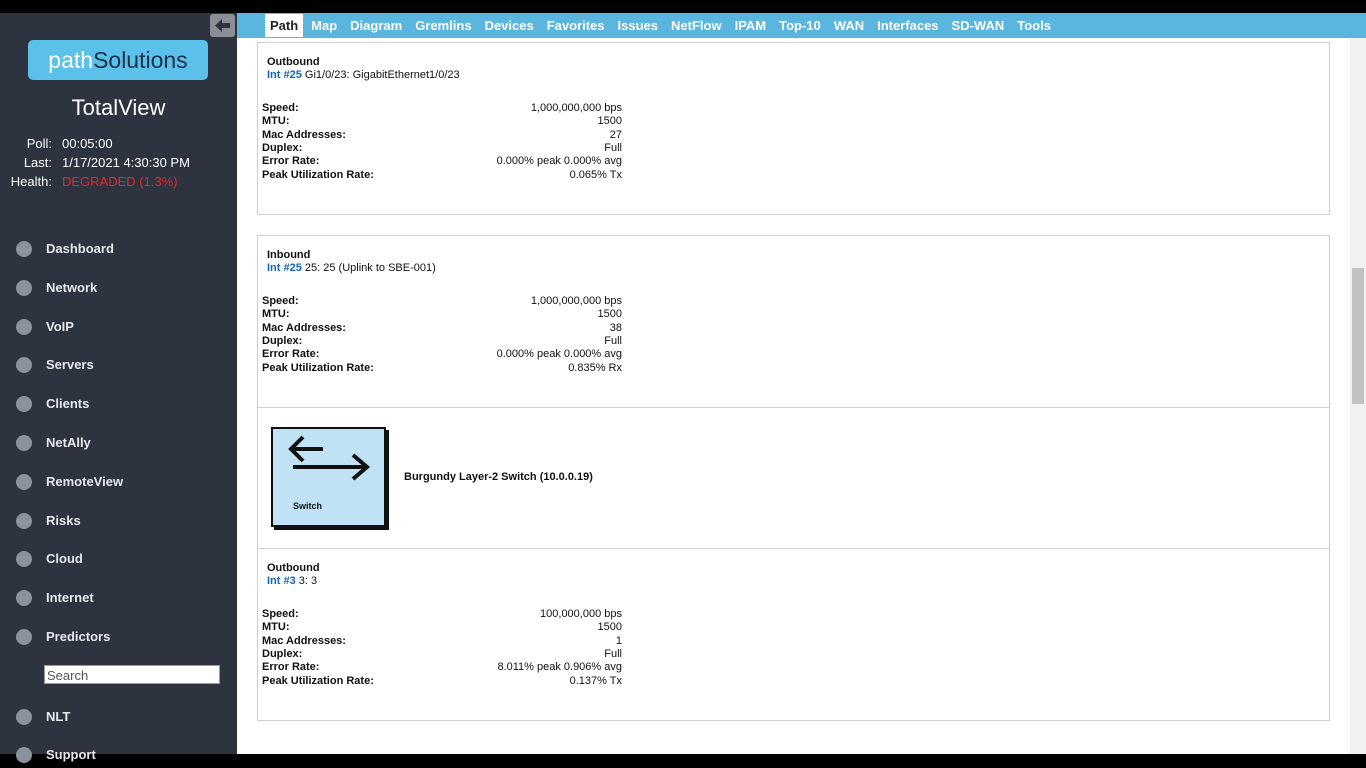 This screenshot has height=768, width=1366. I want to click on tab: Top-10, so click(800, 25).